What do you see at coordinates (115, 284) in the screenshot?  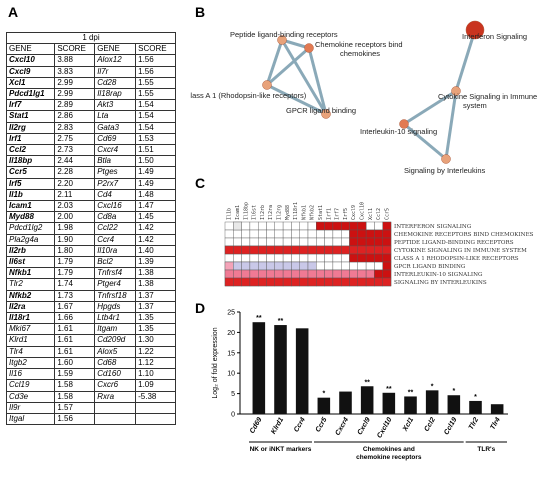 I see `gene-cell: Ptger4` at bounding box center [115, 284].